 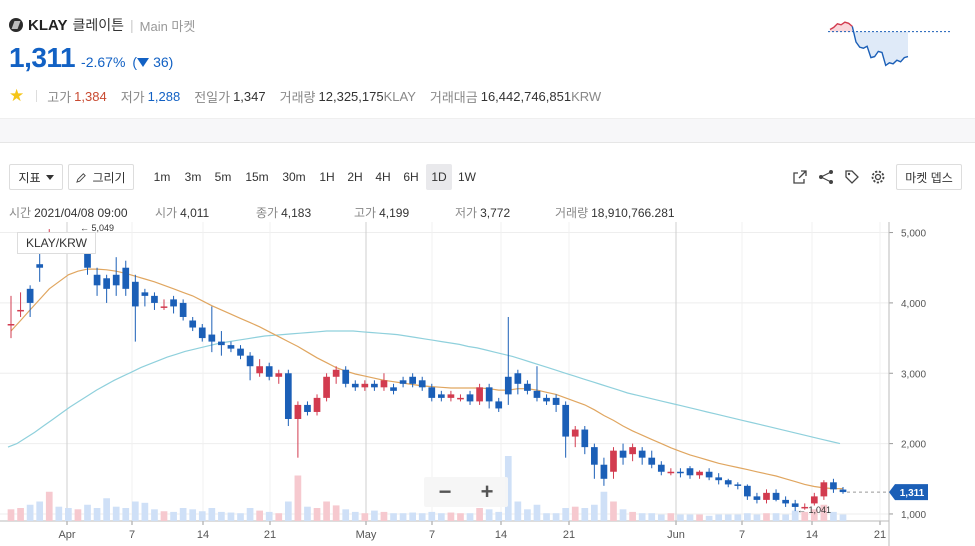 What do you see at coordinates (466, 492) in the screenshot?
I see `zoom-controls: − +` at bounding box center [466, 492].